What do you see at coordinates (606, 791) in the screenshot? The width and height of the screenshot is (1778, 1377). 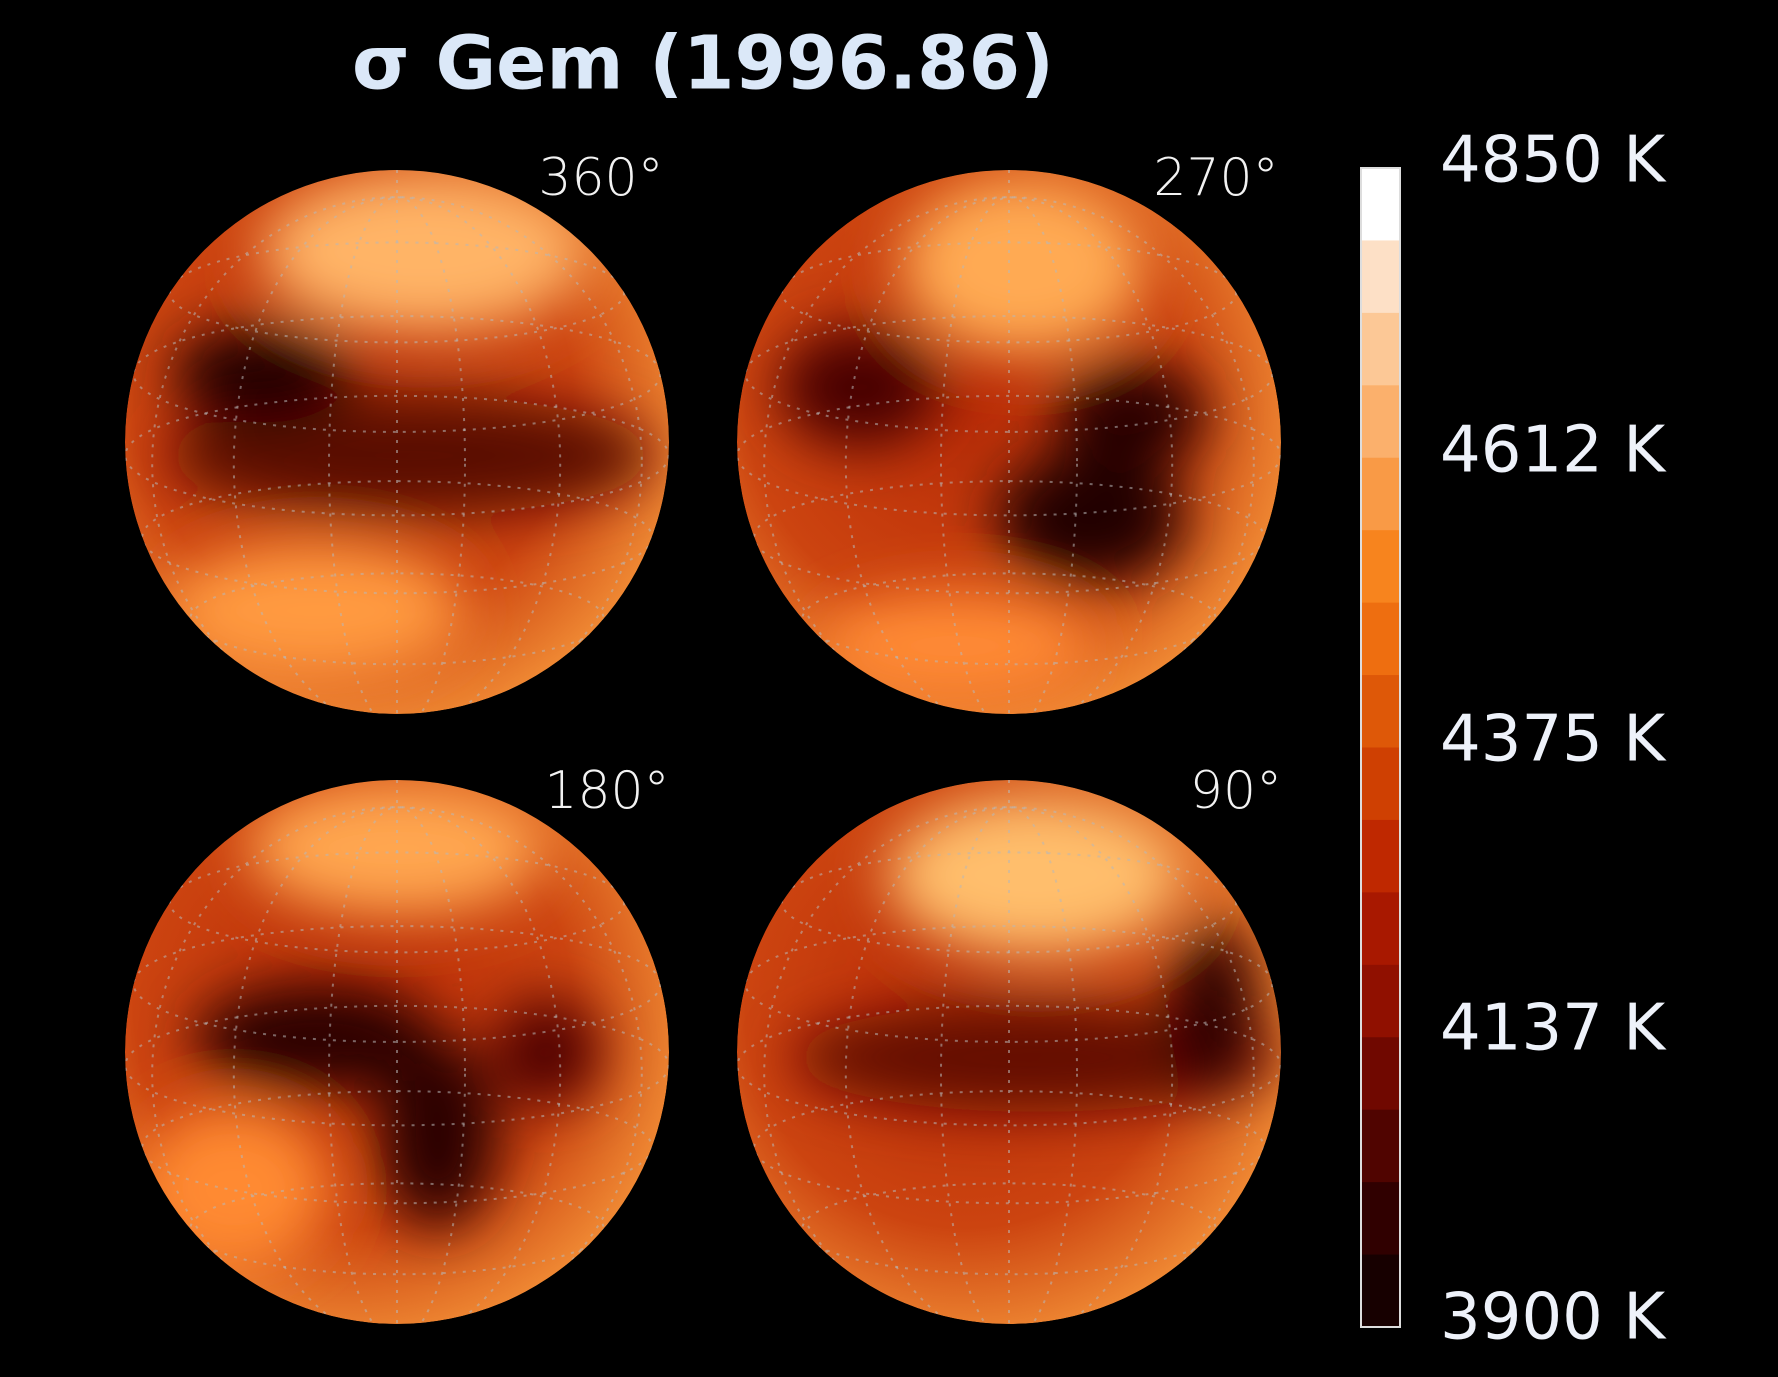 I see `panel-label: 180°` at bounding box center [606, 791].